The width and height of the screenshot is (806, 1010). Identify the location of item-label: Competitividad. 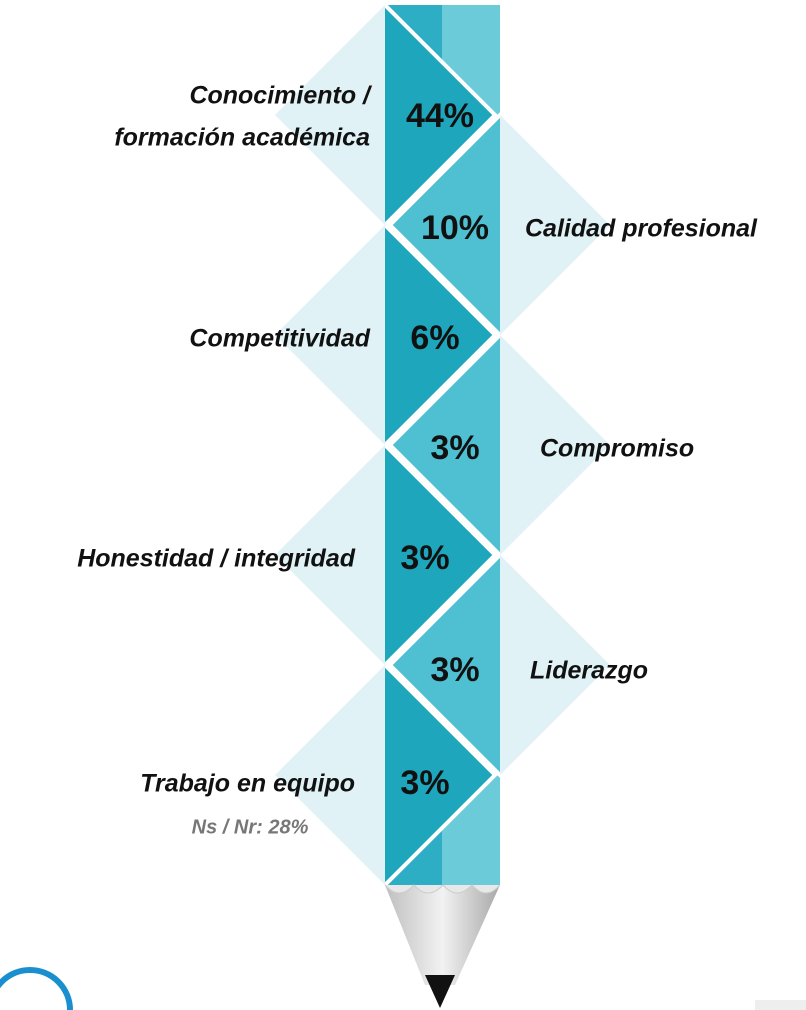
(279, 339).